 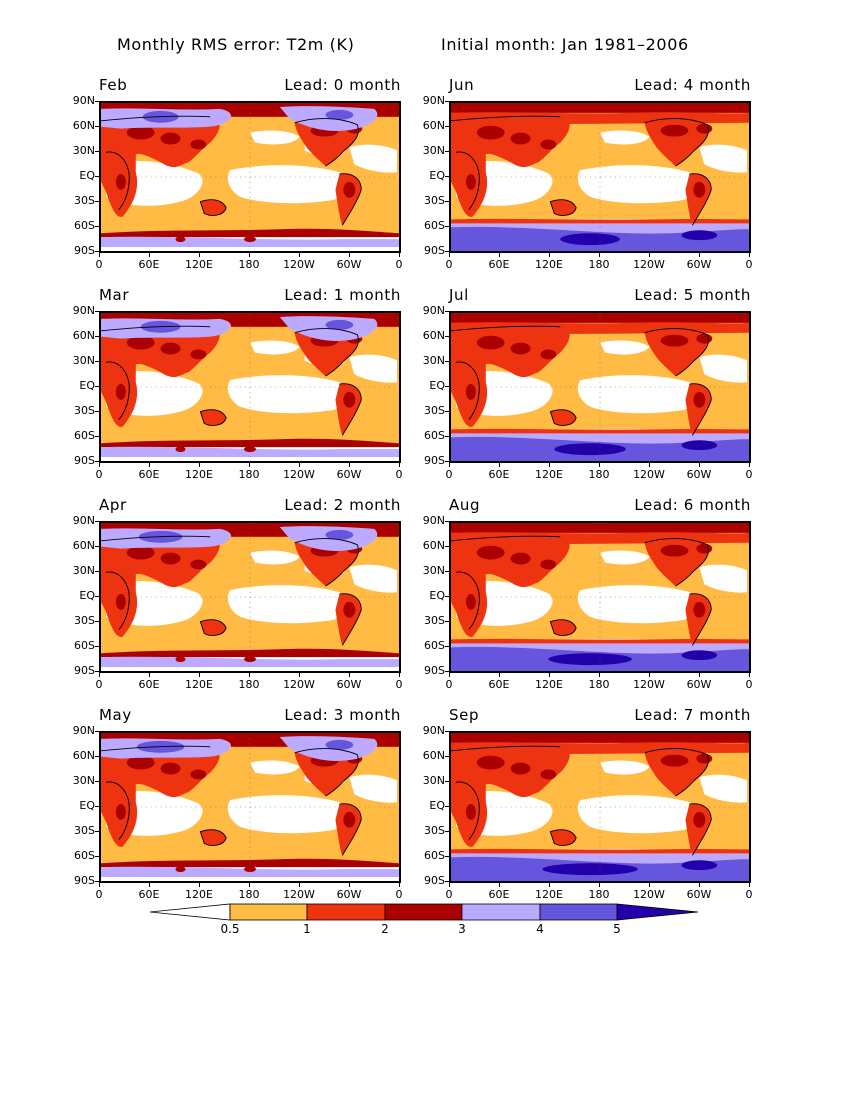 I want to click on lat-tick-label: 60S, so click(x=84, y=435).